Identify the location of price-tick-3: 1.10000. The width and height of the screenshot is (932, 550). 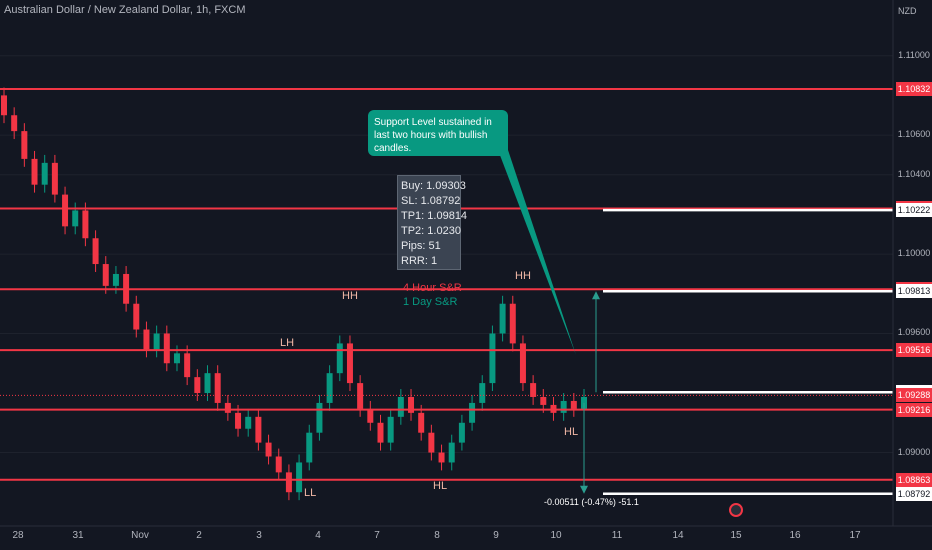
(914, 253).